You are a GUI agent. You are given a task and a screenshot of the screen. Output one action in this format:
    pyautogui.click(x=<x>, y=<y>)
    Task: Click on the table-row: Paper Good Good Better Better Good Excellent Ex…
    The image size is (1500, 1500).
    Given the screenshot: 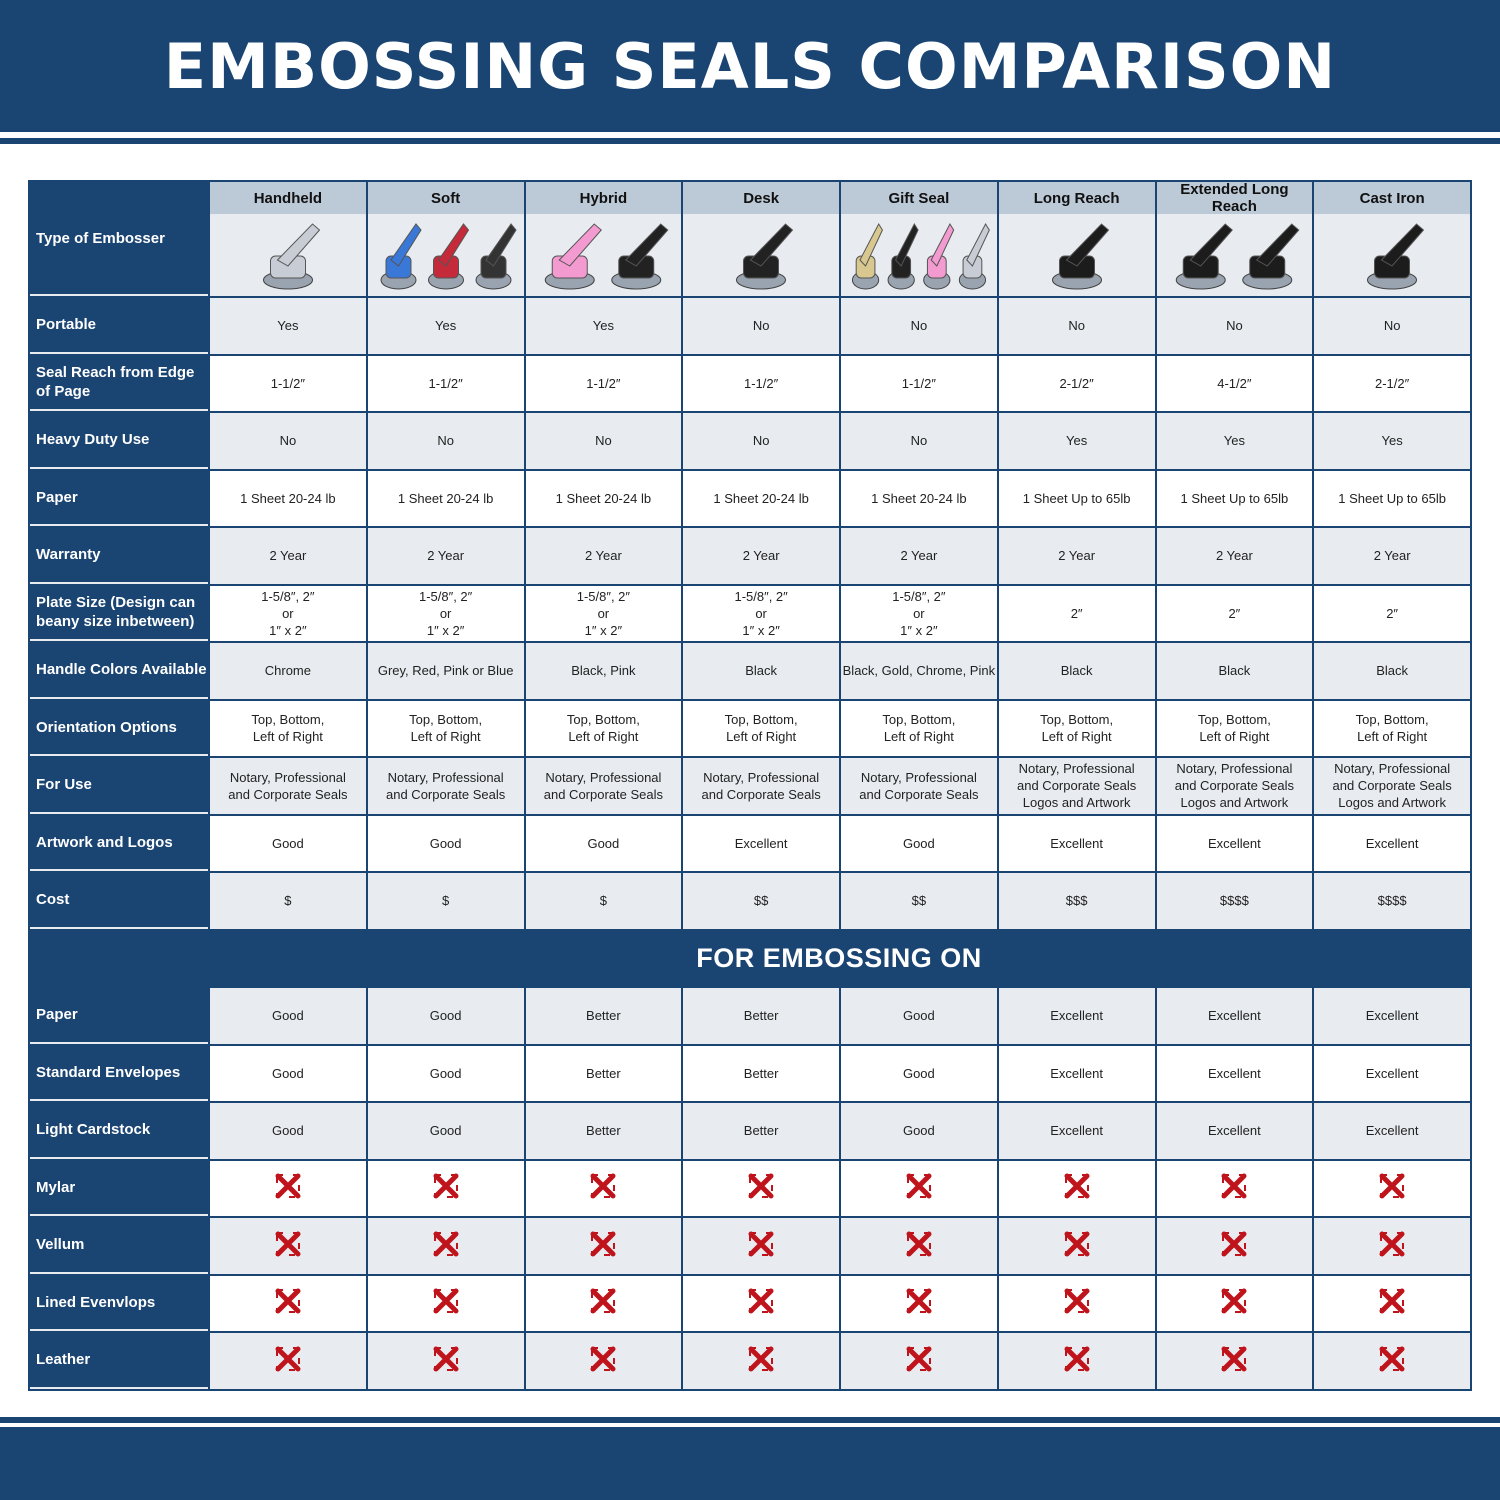 What is the action you would take?
    pyautogui.click(x=750, y=1015)
    